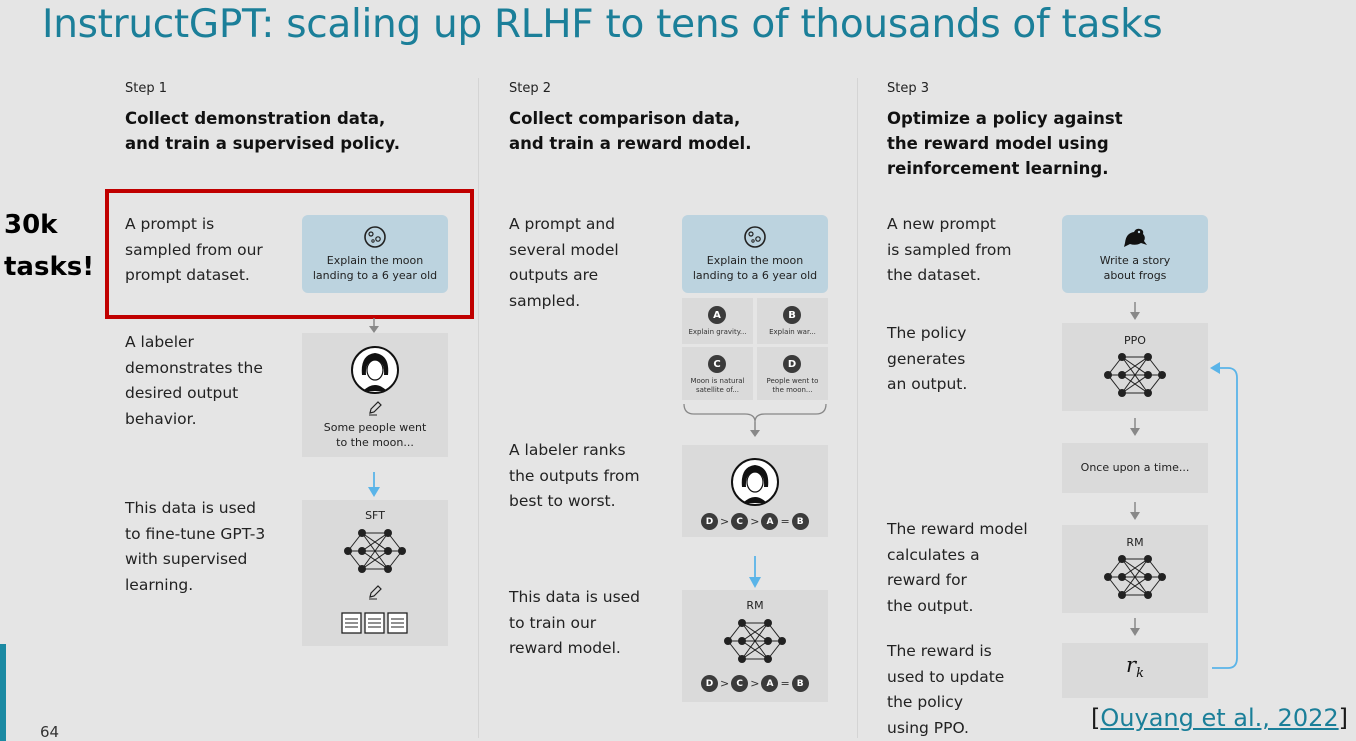 The height and width of the screenshot is (741, 1356). I want to click on step2-heading-line: Collect comparison data,, so click(625, 118).